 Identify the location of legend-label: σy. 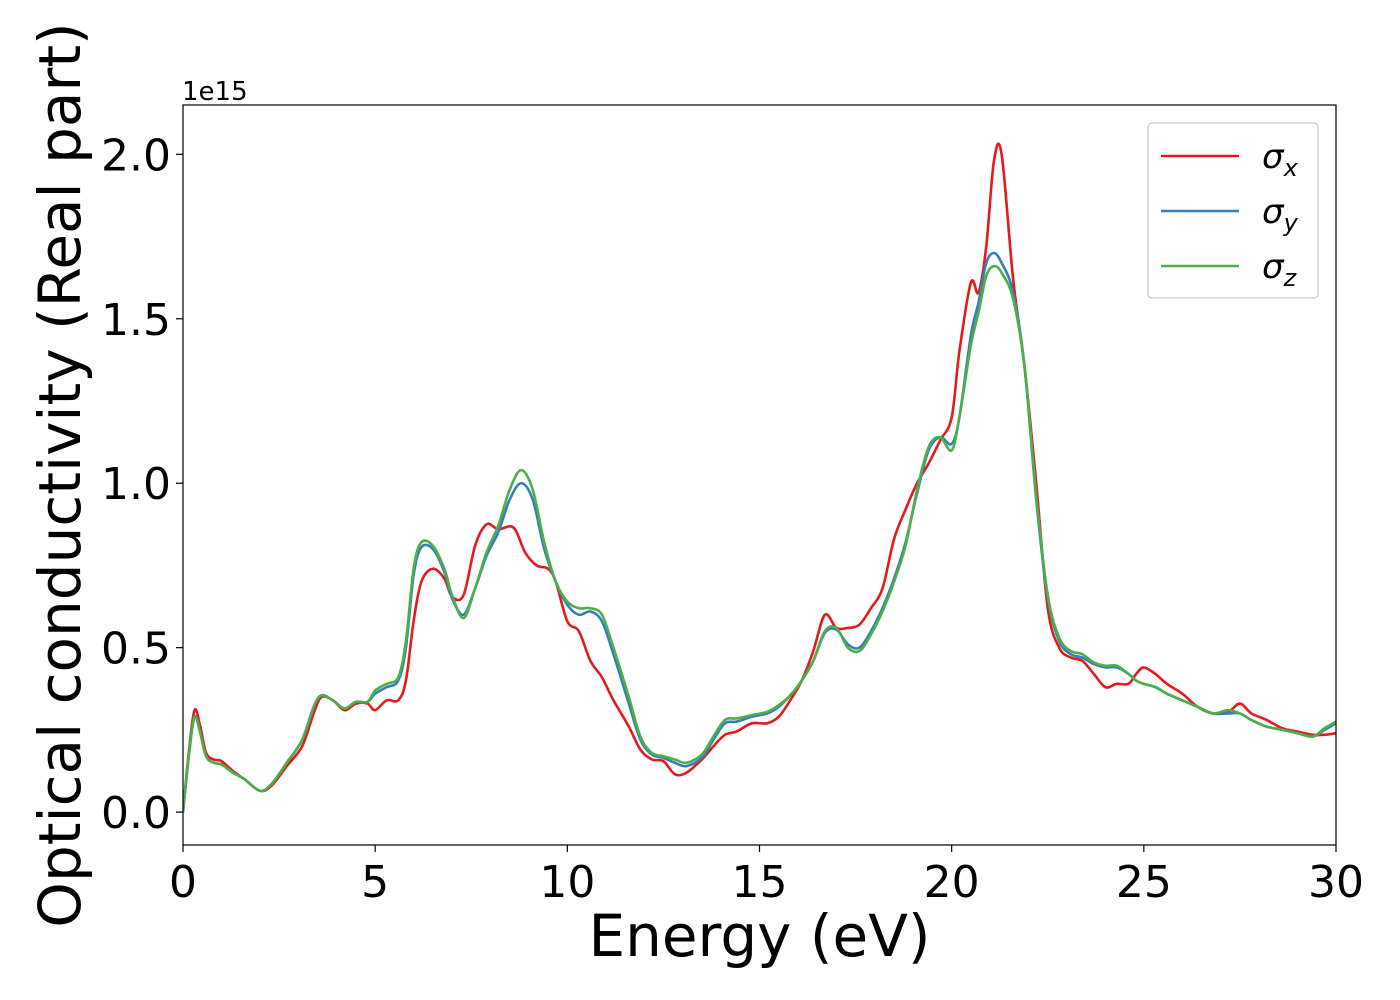
(1280, 214).